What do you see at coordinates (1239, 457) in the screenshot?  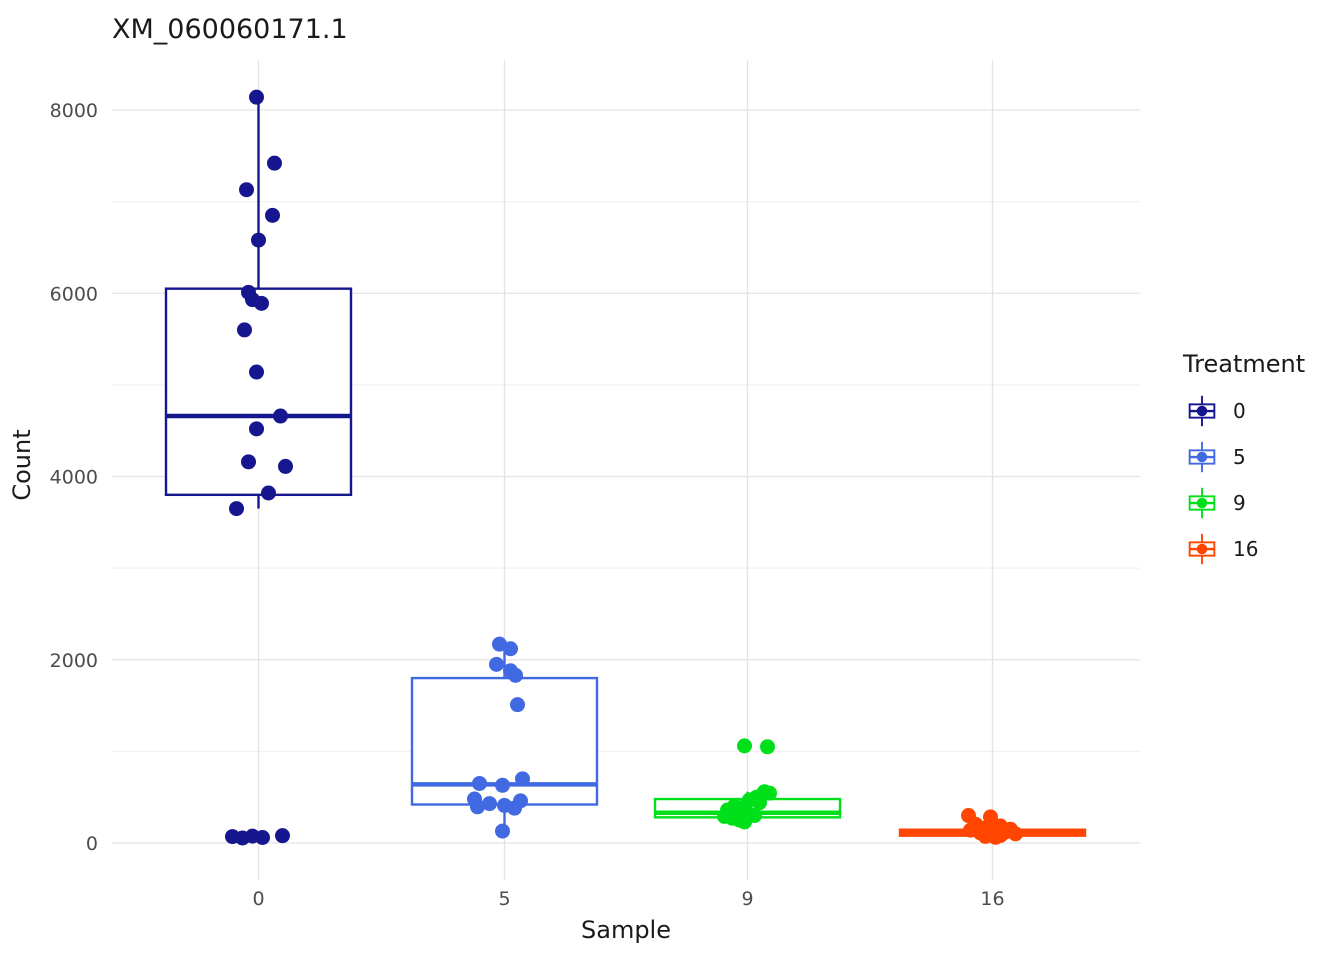 I see `legend-item-label: 5` at bounding box center [1239, 457].